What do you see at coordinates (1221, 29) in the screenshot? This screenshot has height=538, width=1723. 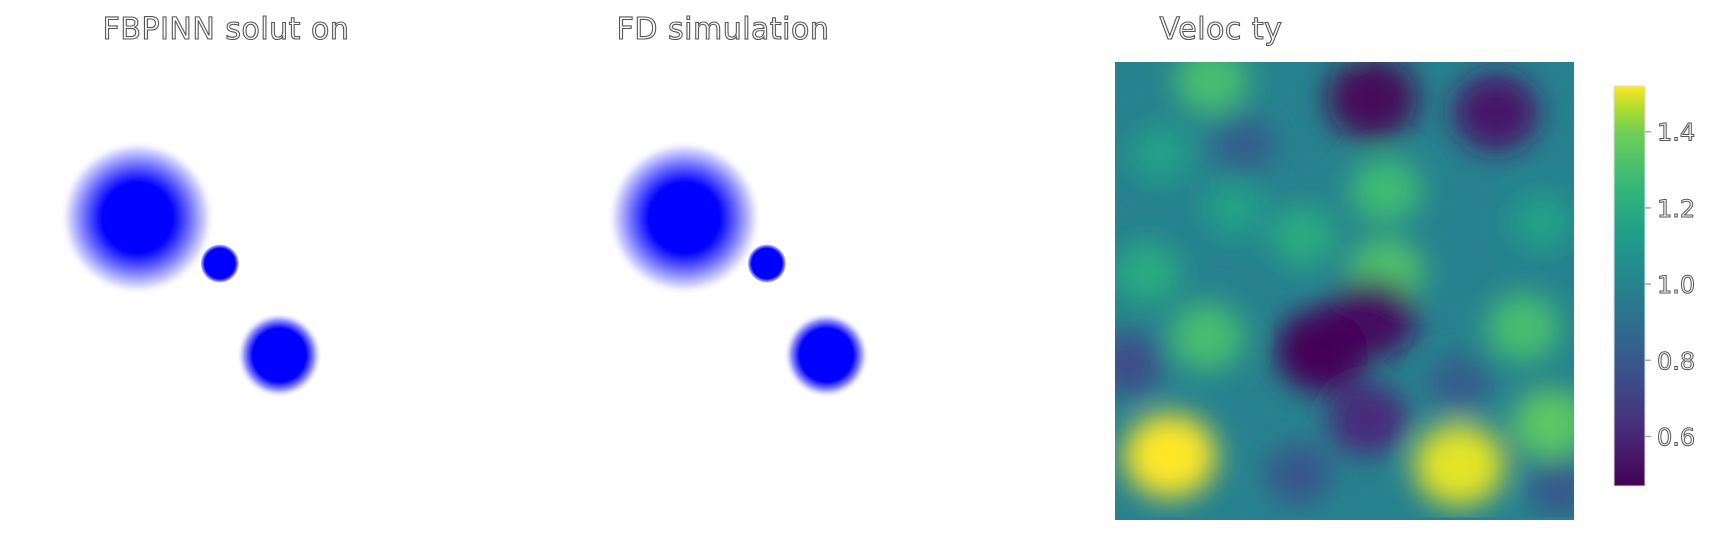 I see `velocity-title: Veloc ty` at bounding box center [1221, 29].